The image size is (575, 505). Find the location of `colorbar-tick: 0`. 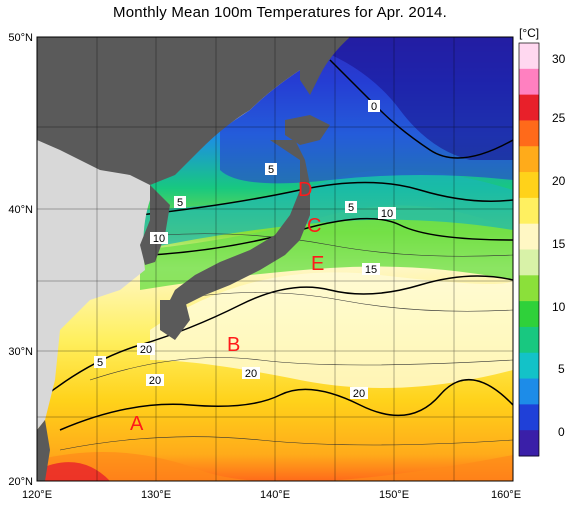

colorbar-tick: 0 is located at coordinates (561, 432).